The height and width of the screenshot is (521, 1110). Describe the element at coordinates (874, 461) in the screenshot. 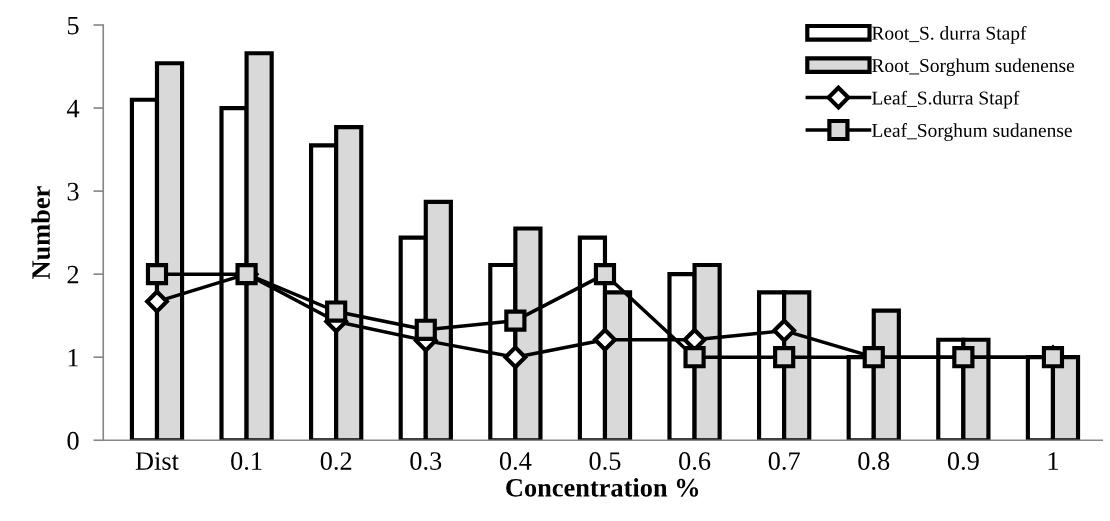

I see `x-tick-label: 0.8` at that location.